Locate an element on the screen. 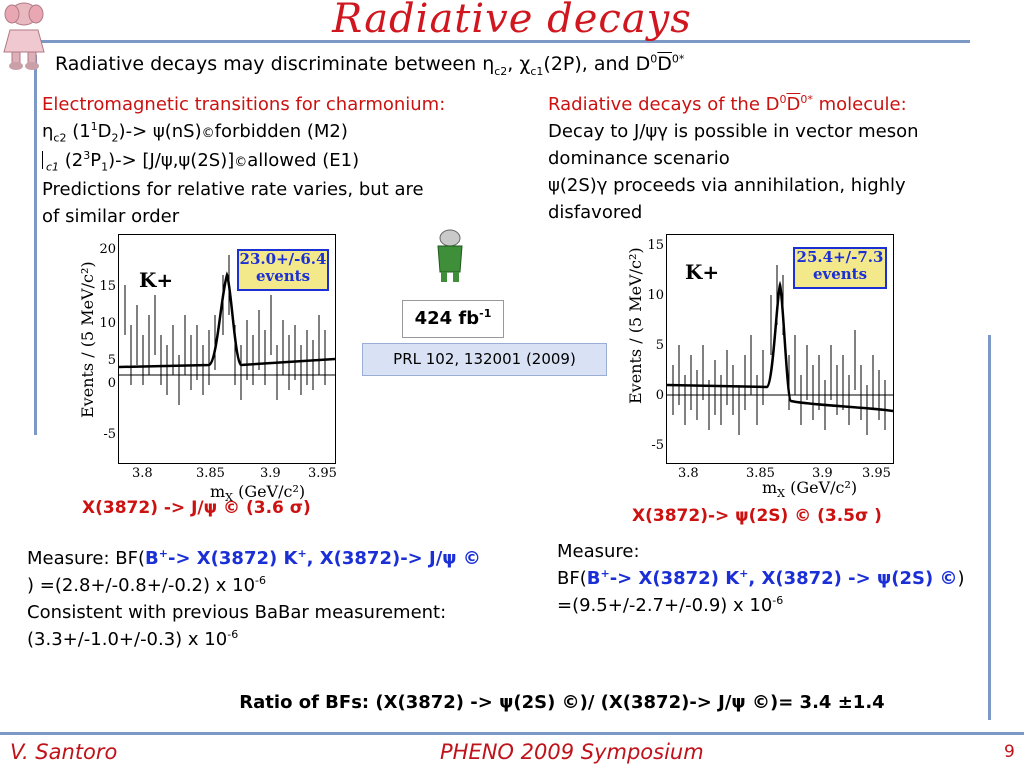 The height and width of the screenshot is (768, 1024). plot-right-frame: K+ 25.4+/-7.3 events is located at coordinates (780, 349).